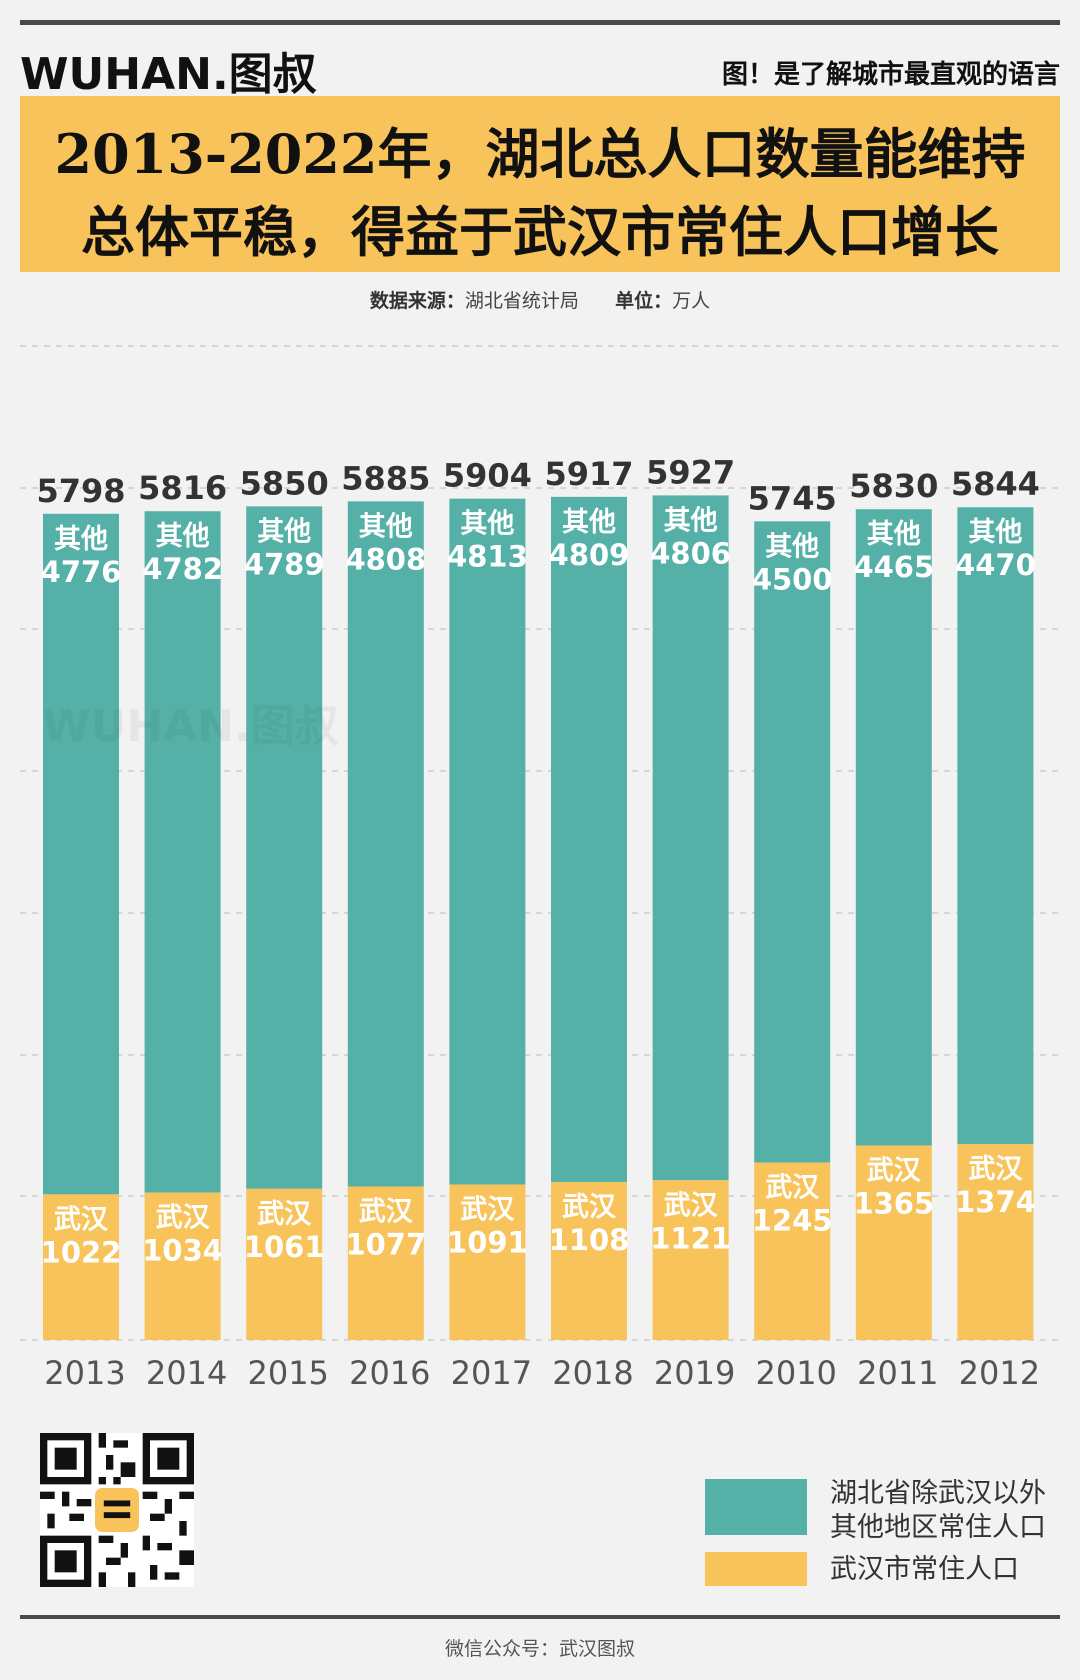 The image size is (1080, 1680). I want to click on source-line: 数据来源：湖北省统计局 单位：万人, so click(540, 299).